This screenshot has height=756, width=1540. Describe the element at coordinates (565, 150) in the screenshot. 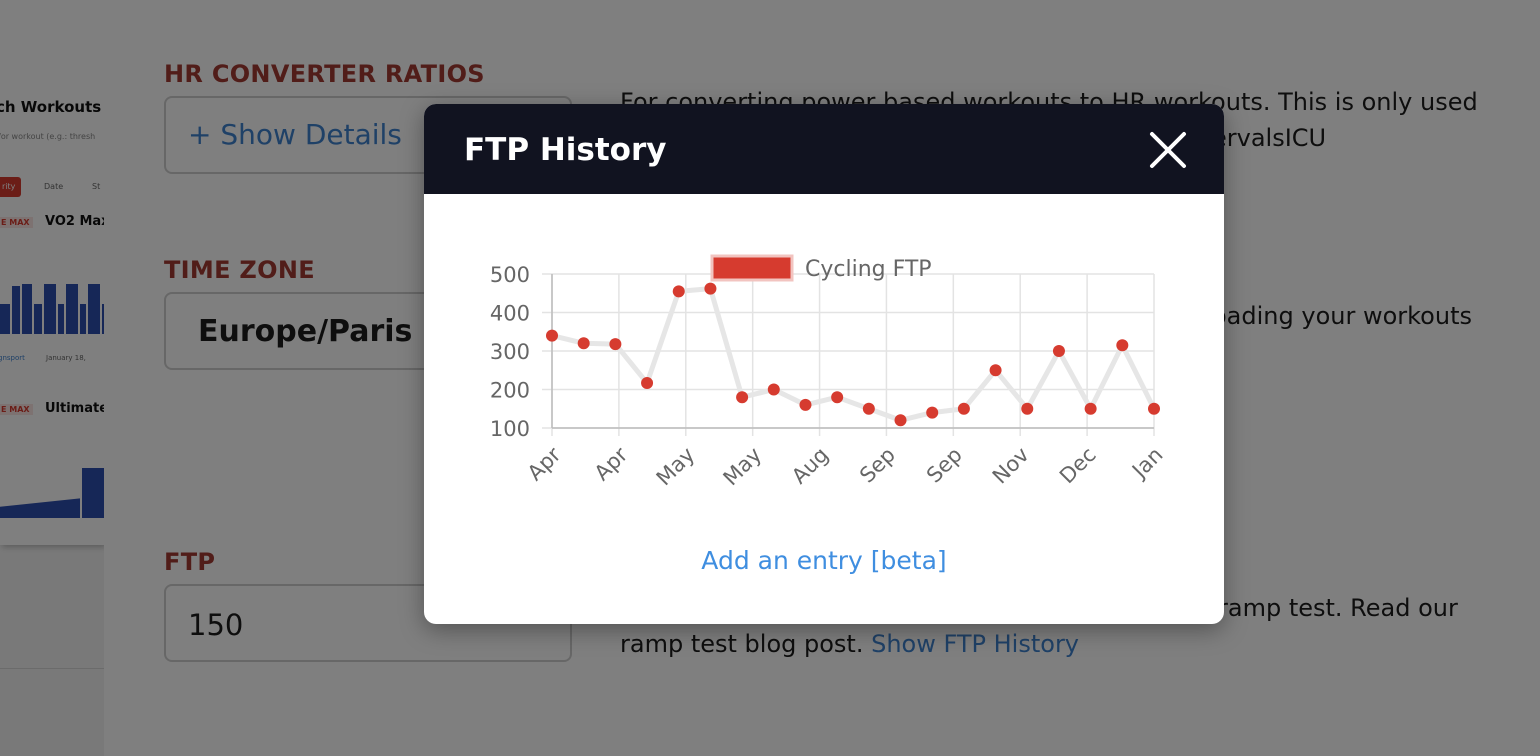

I see `modal-title: FTP History` at that location.